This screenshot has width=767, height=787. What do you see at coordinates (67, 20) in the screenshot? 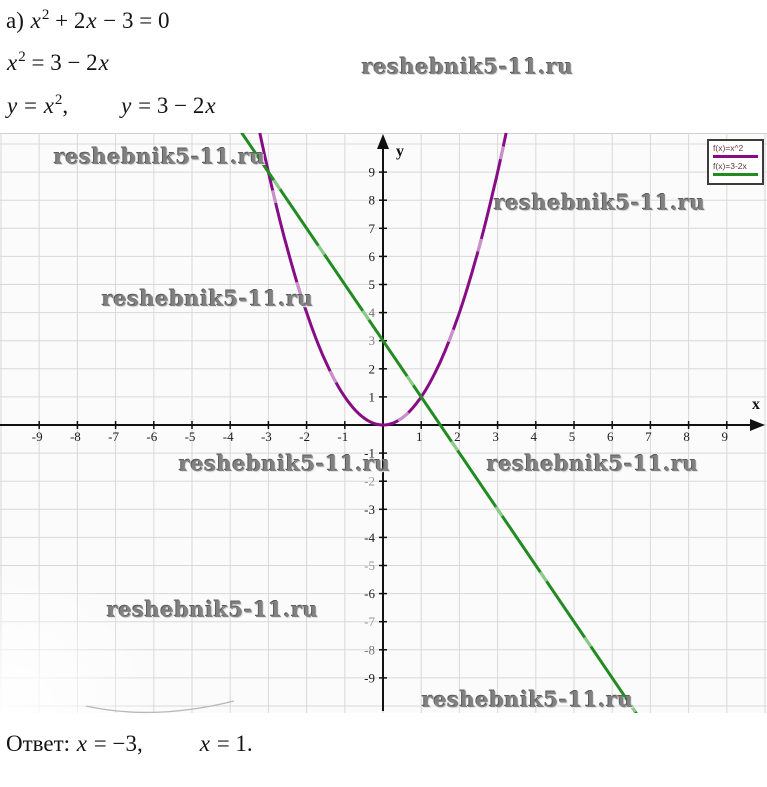
I see `math-text: + 2` at bounding box center [67, 20].